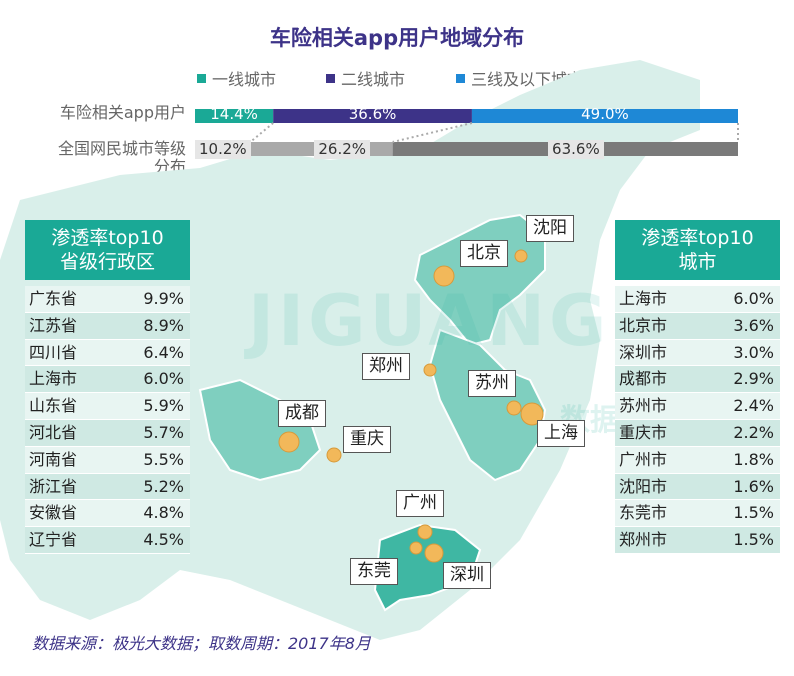  I want to click on row-name: 北京市, so click(643, 325).